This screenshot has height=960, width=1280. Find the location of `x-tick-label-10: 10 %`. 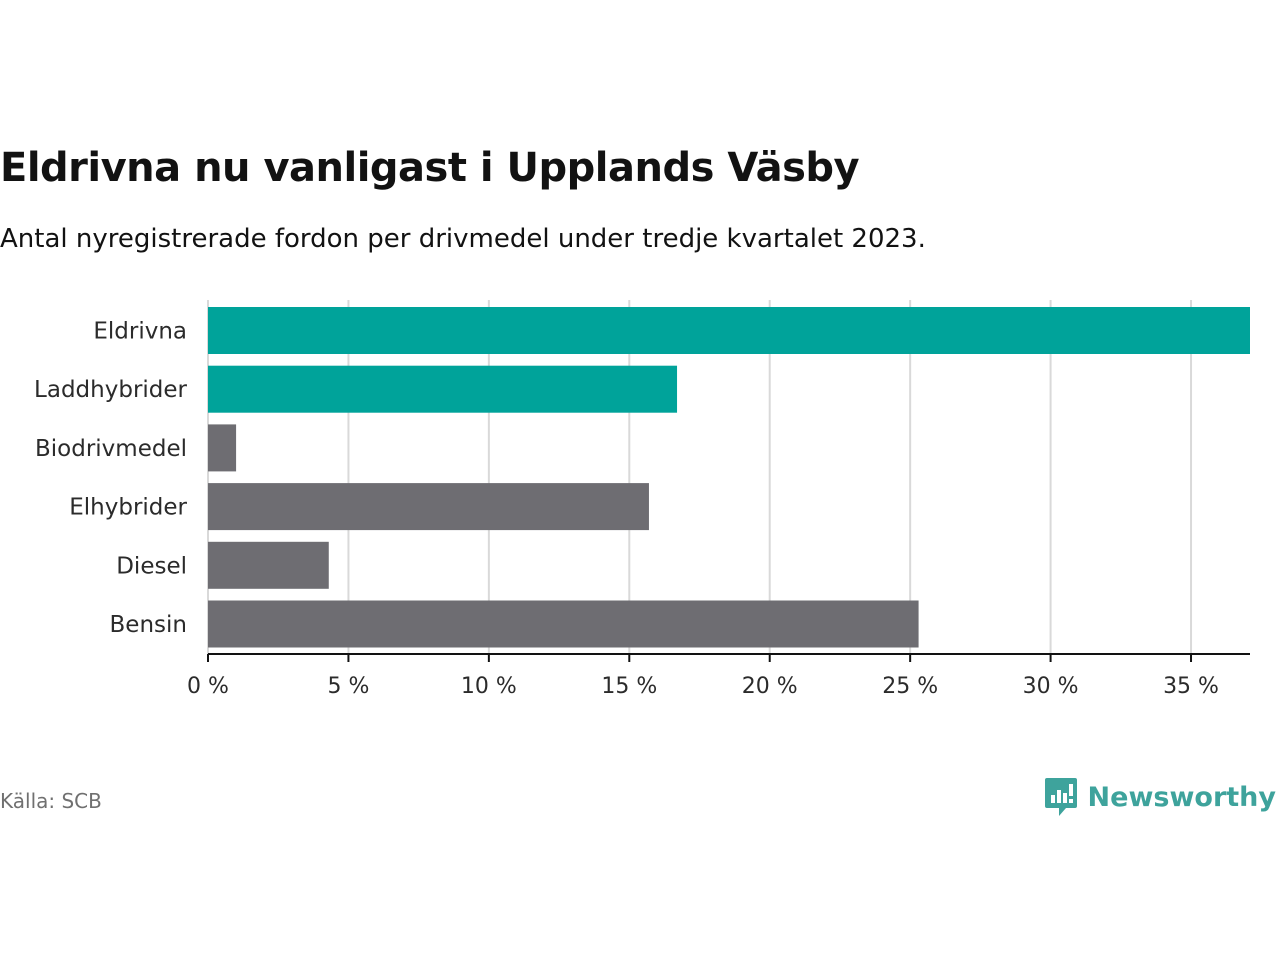

x-tick-label-10: 10 % is located at coordinates (489, 686).